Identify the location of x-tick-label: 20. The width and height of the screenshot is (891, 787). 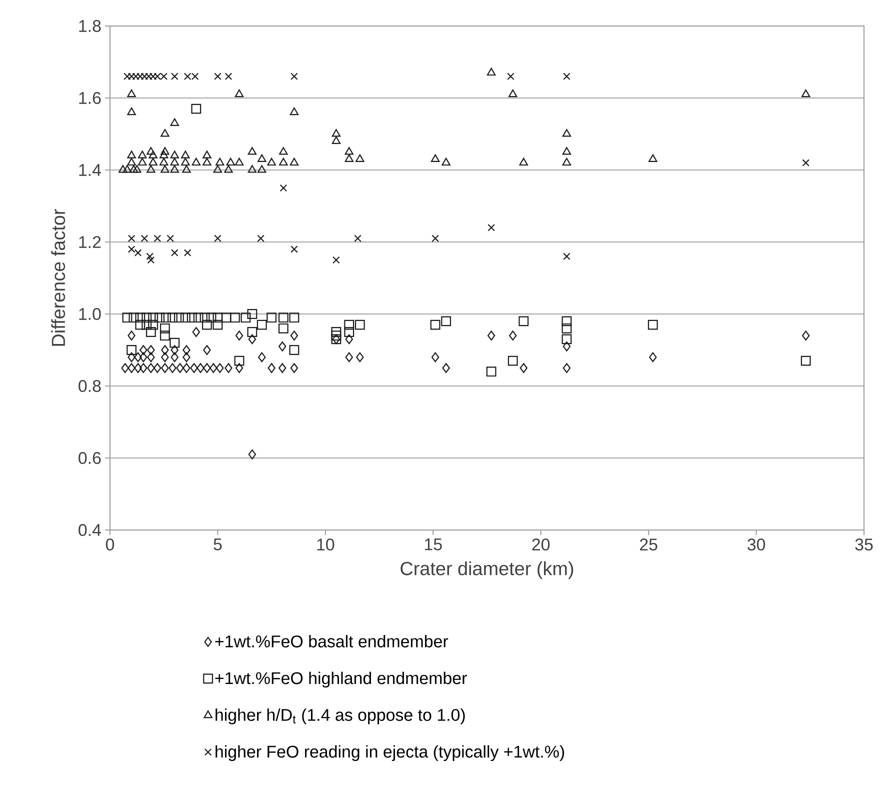
(541, 544).